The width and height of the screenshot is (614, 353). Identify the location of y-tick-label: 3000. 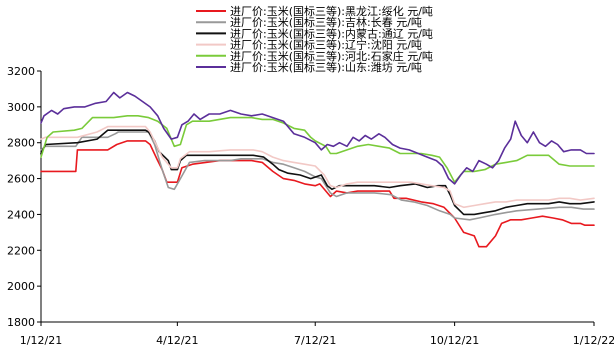
(21, 107).